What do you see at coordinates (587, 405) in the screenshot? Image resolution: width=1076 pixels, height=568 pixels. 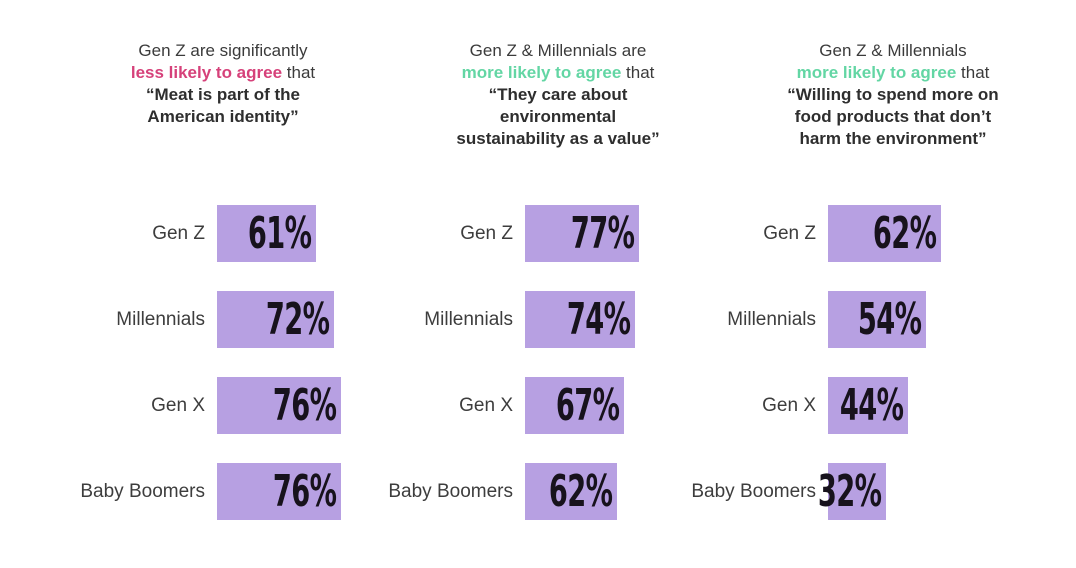 I see `value-label: 67%` at bounding box center [587, 405].